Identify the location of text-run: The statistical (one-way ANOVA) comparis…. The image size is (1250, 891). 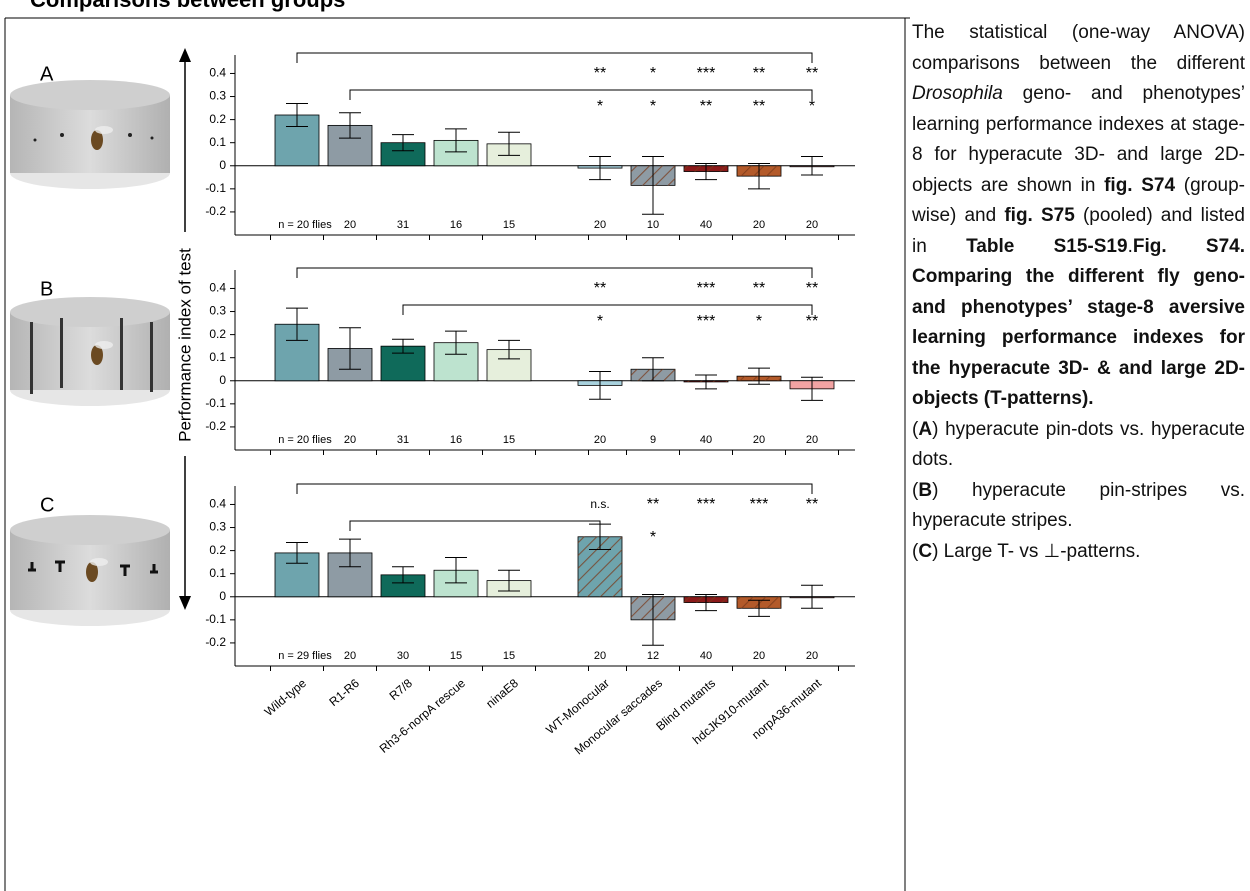
(1078, 48).